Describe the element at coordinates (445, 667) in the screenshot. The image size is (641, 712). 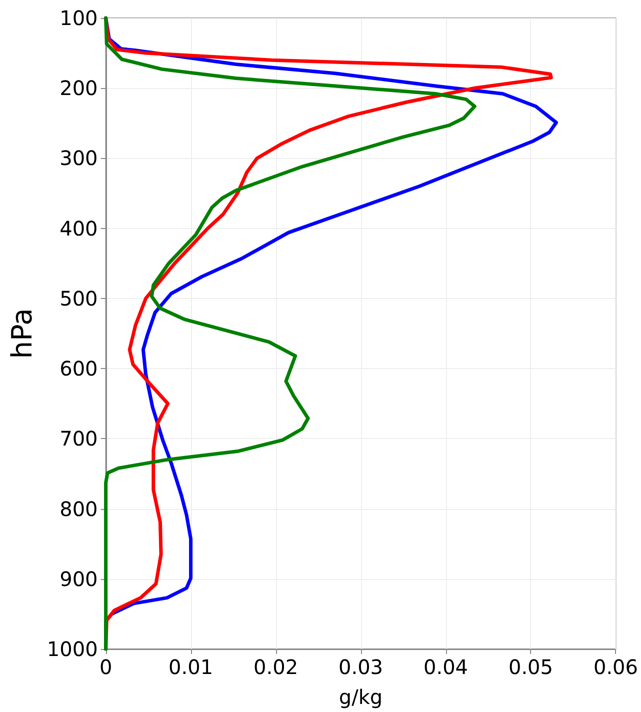
I see `x-tick-label: 0.04` at that location.